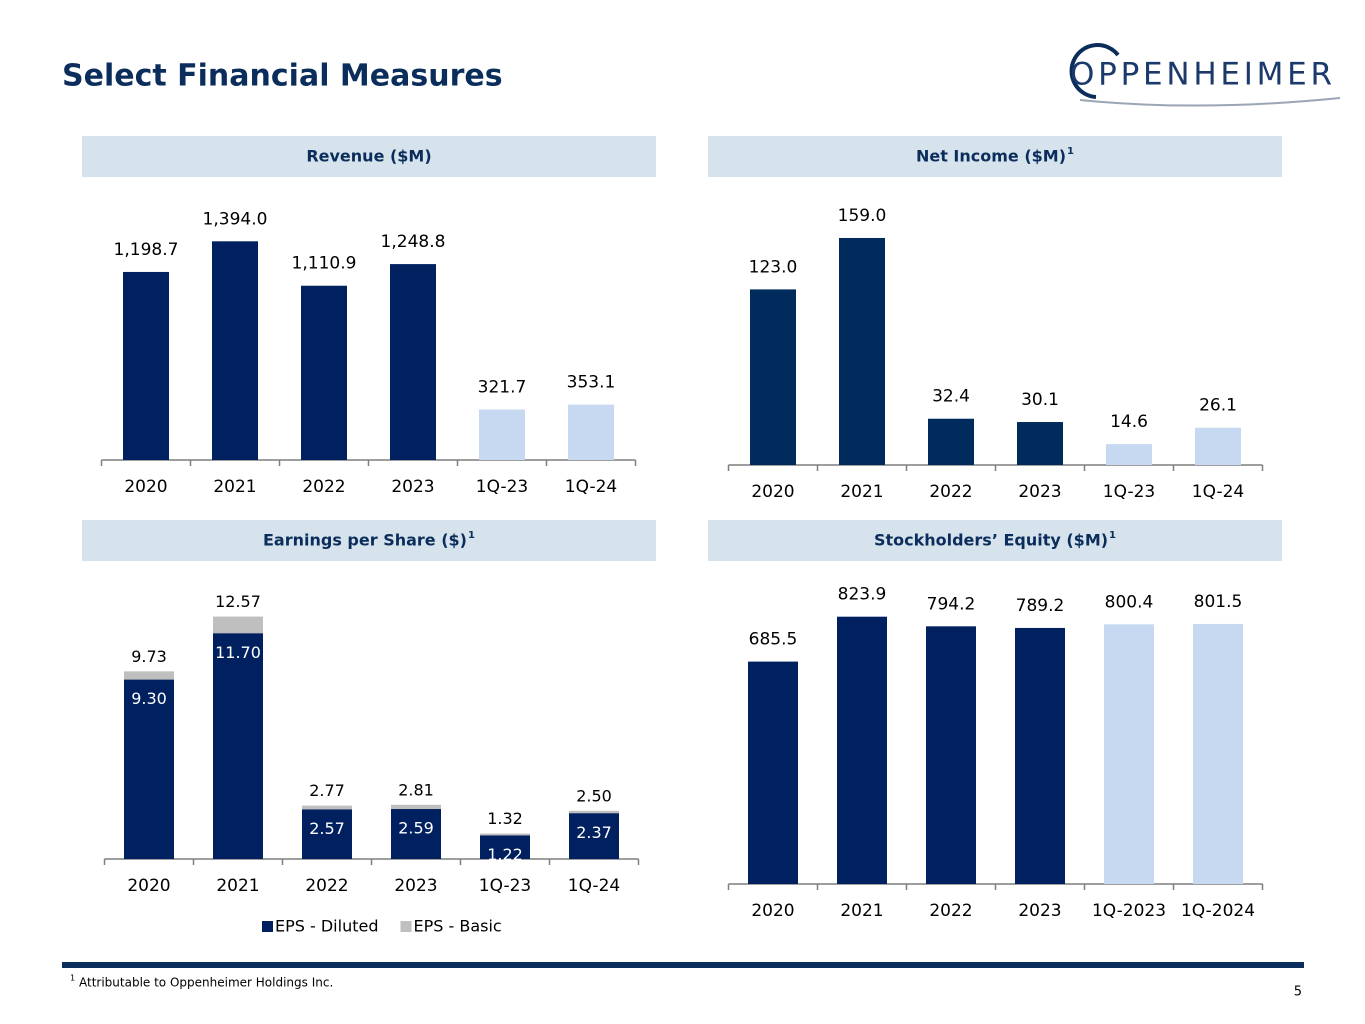 This screenshot has width=1365, height=1024. Describe the element at coordinates (413, 242) in the screenshot. I see `data-label: 1,248.8` at that location.